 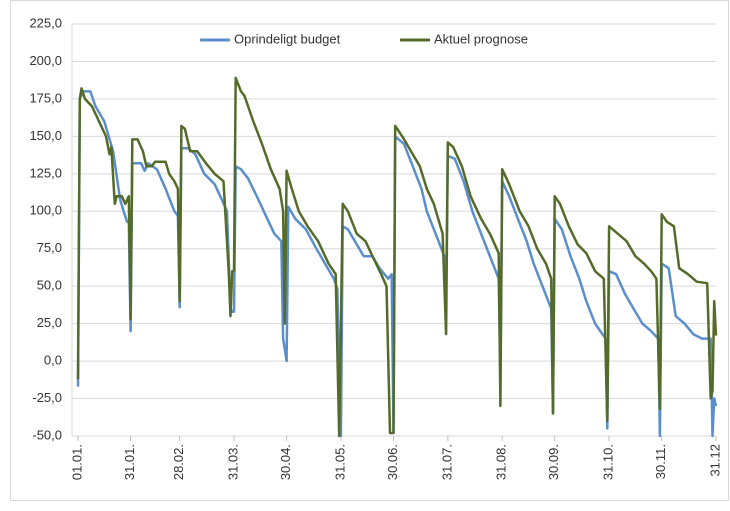 I want to click on x-tick-label: 30.09., so click(x=553, y=462).